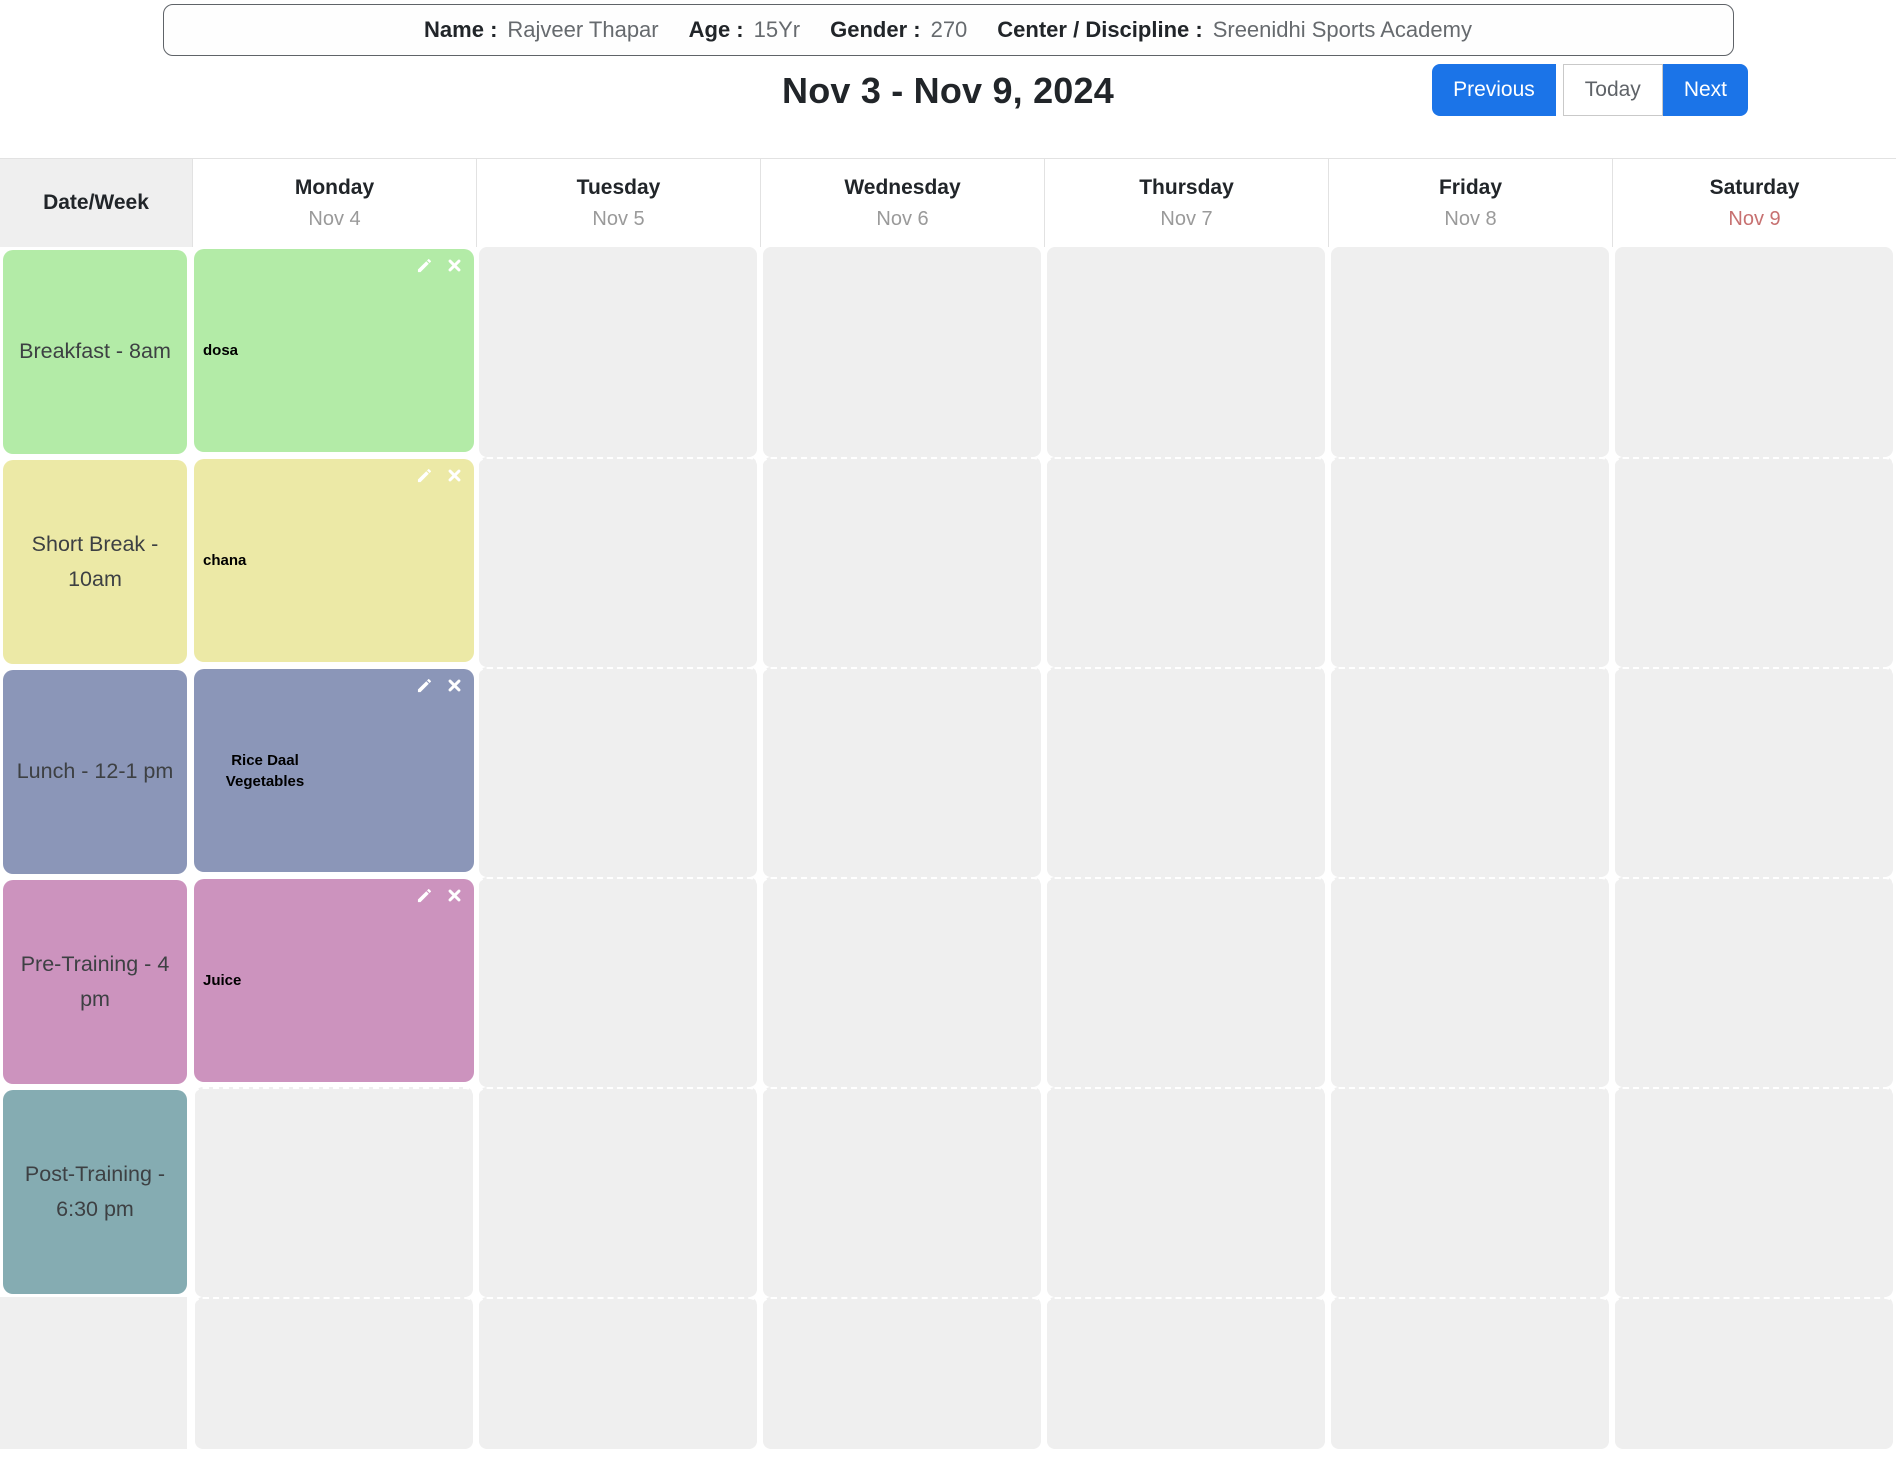 This screenshot has height=1481, width=1896. I want to click on cell-monday-pre-training: Juice, so click(334, 982).